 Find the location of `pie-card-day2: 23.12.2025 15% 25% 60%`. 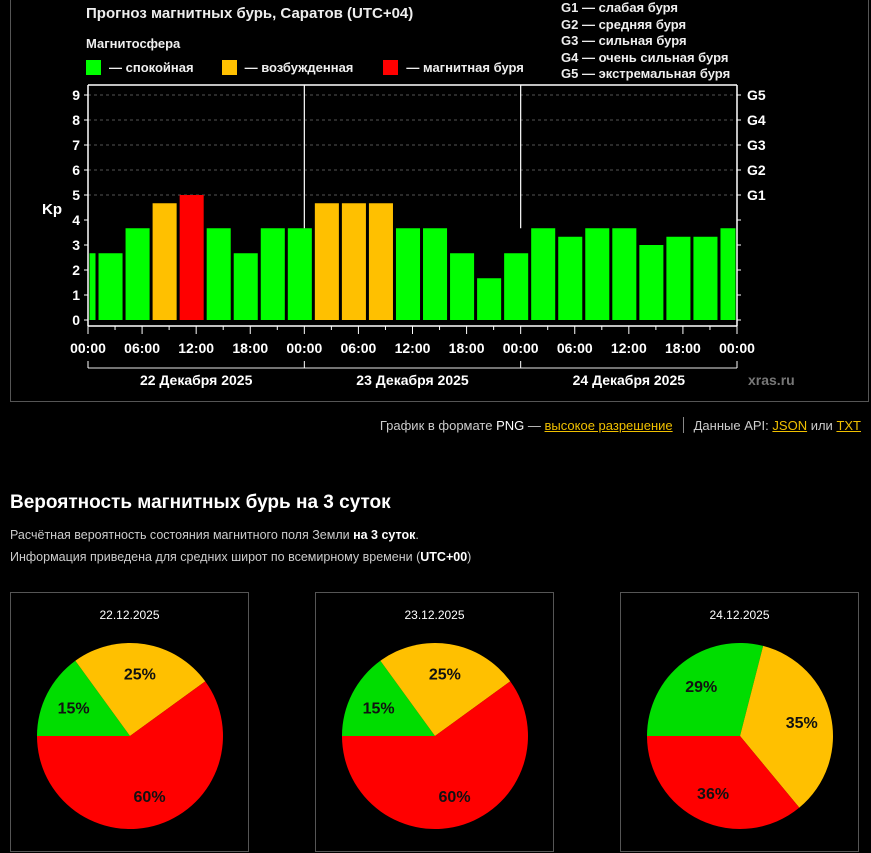

pie-card-day2: 23.12.2025 15% 25% 60% is located at coordinates (434, 722).